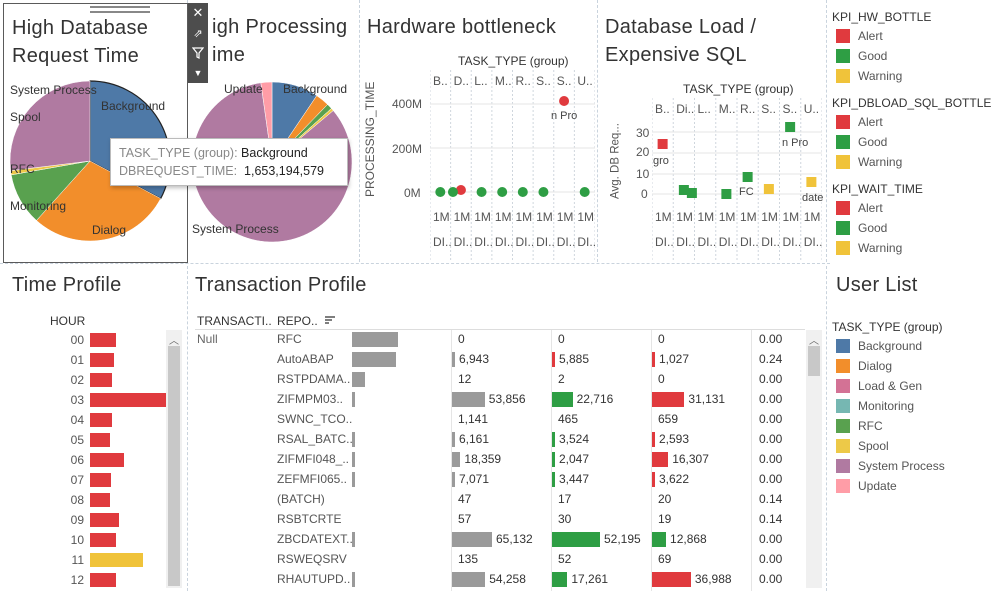 This screenshot has height=591, width=996. Describe the element at coordinates (80, 480) in the screenshot. I see `time-profile-row: 07` at that location.